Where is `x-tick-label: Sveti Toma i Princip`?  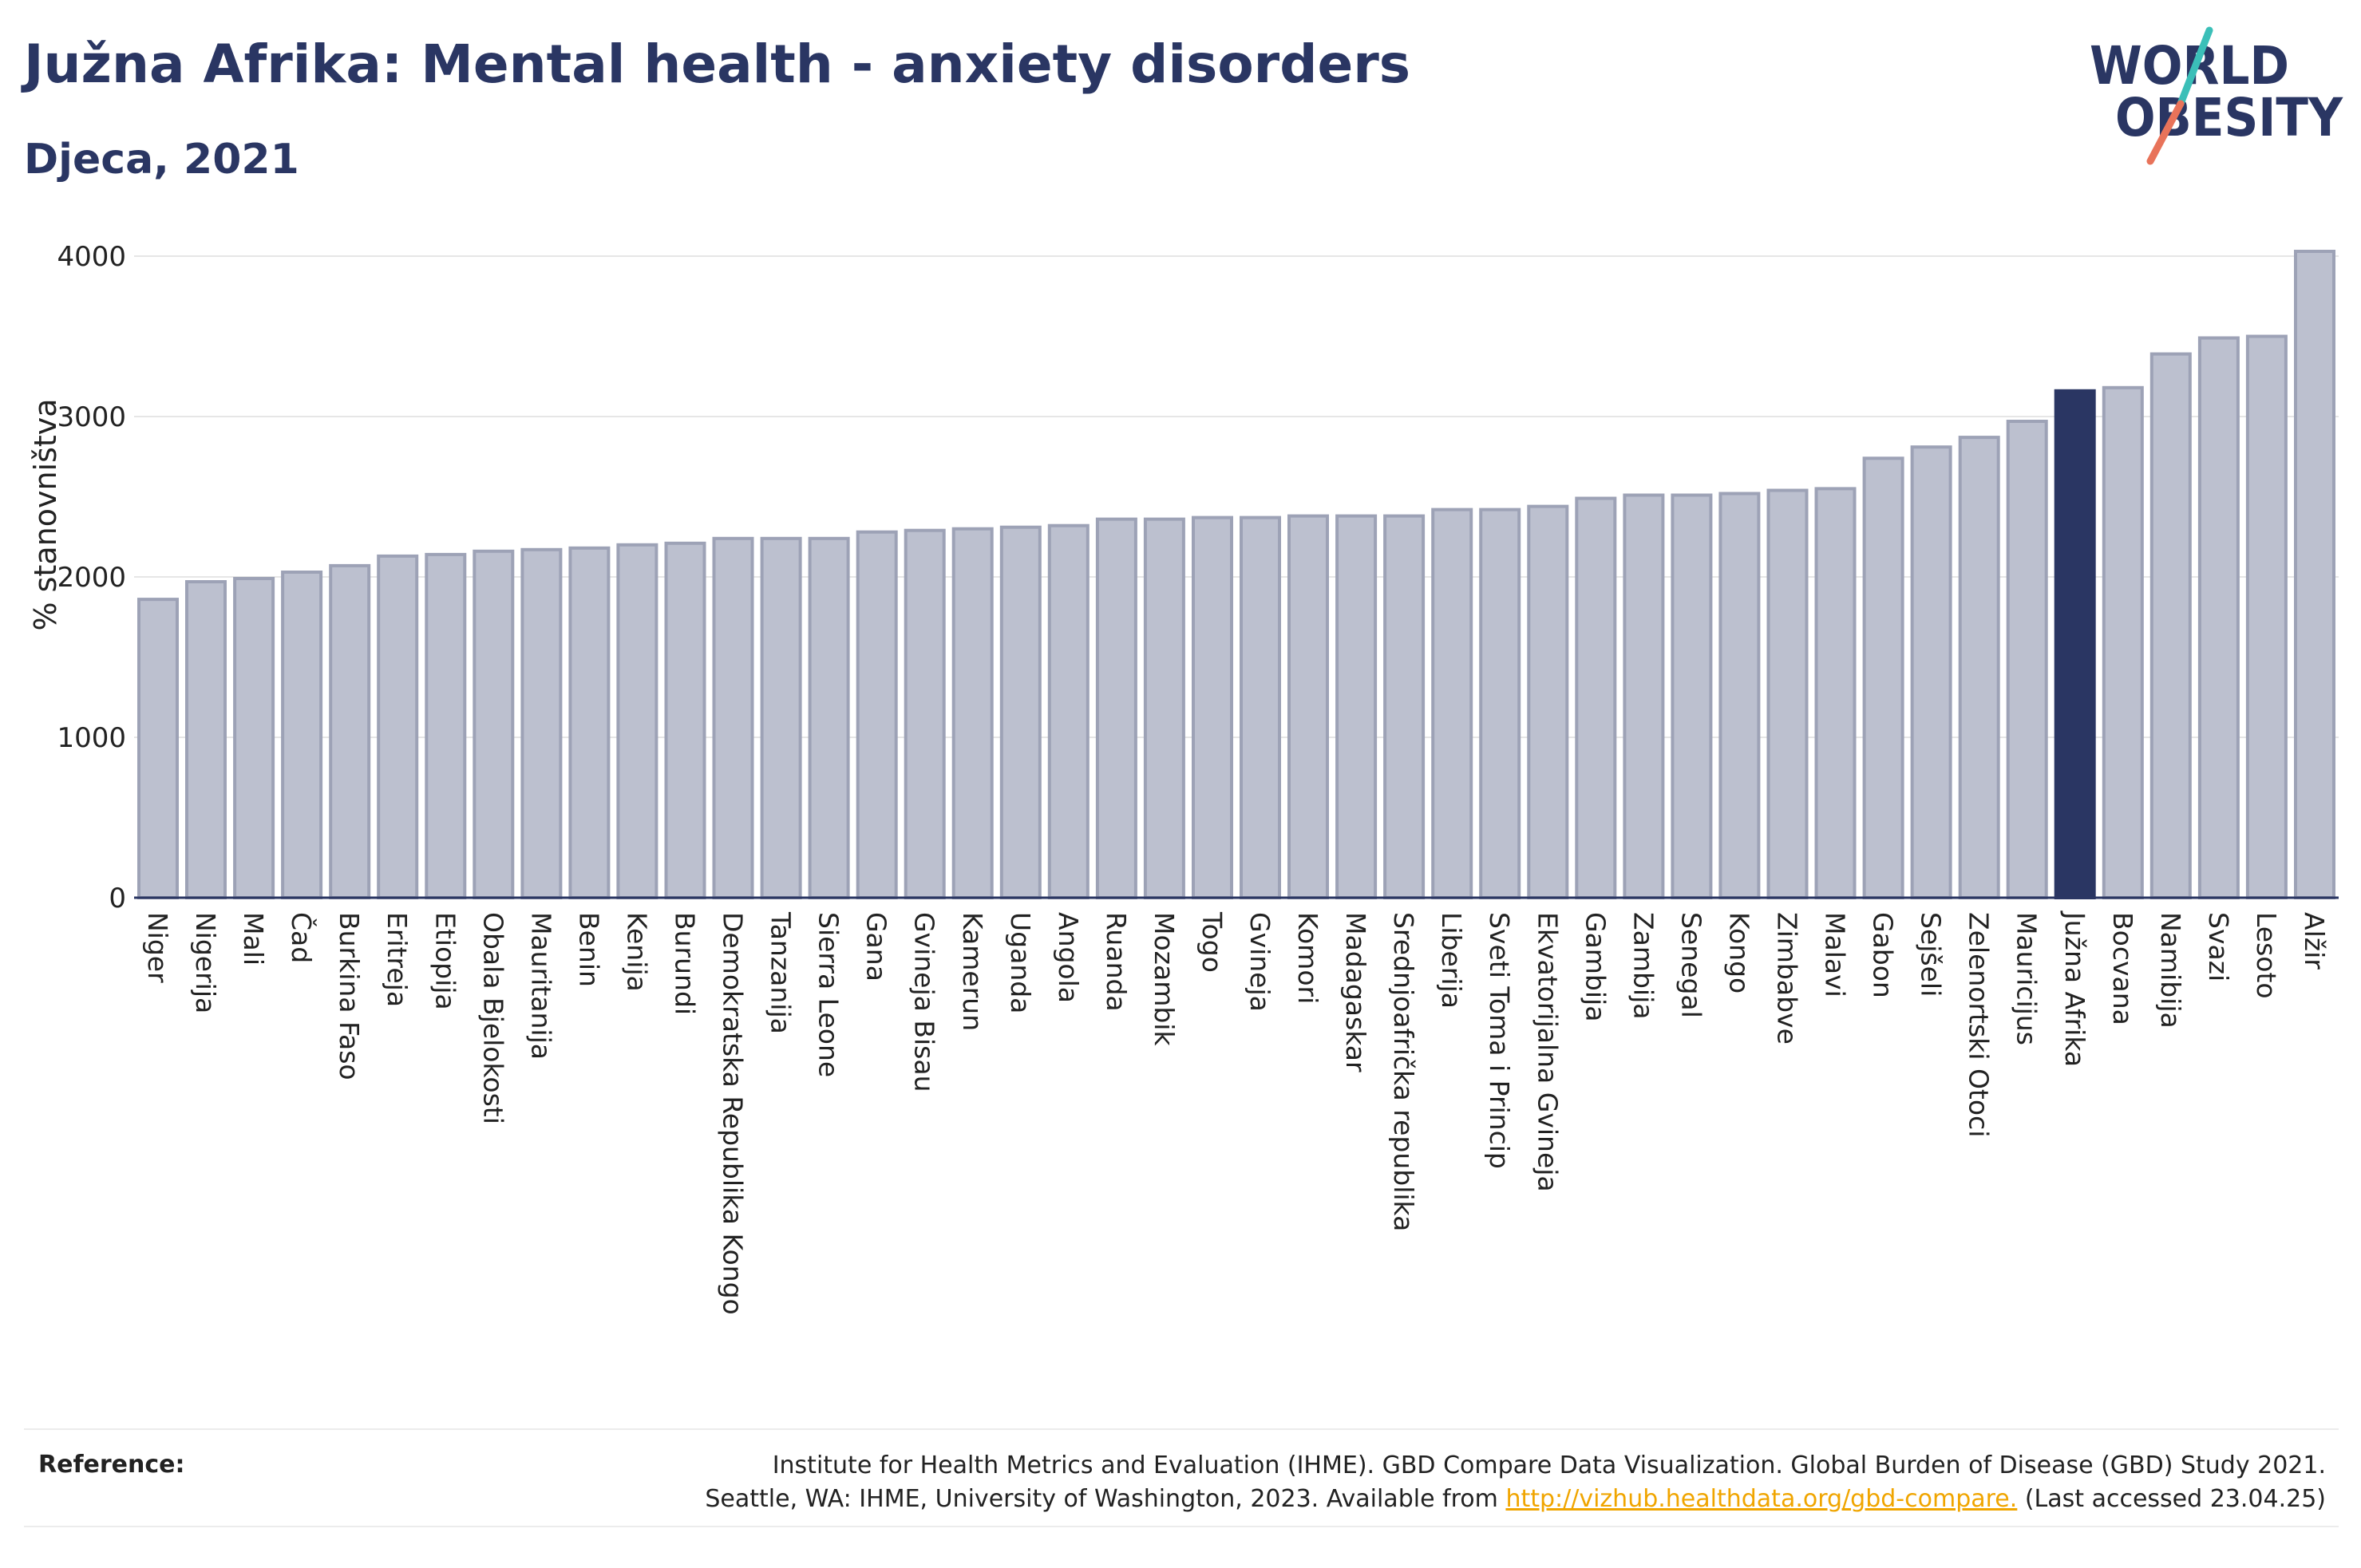
x-tick-label: Sveti Toma i Princip is located at coordinates (1499, 1040).